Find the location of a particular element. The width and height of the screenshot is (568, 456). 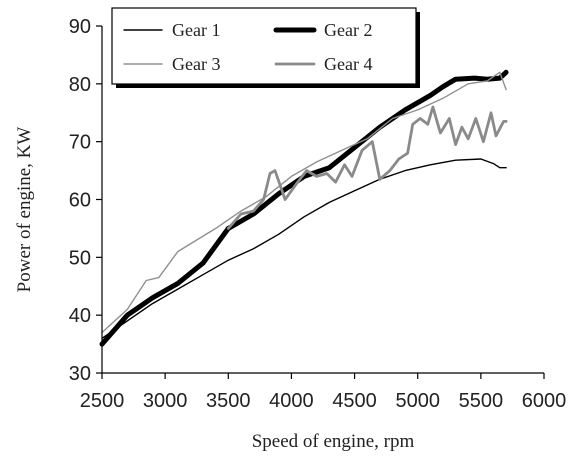

x-tick-label: 2500 is located at coordinates (102, 401).